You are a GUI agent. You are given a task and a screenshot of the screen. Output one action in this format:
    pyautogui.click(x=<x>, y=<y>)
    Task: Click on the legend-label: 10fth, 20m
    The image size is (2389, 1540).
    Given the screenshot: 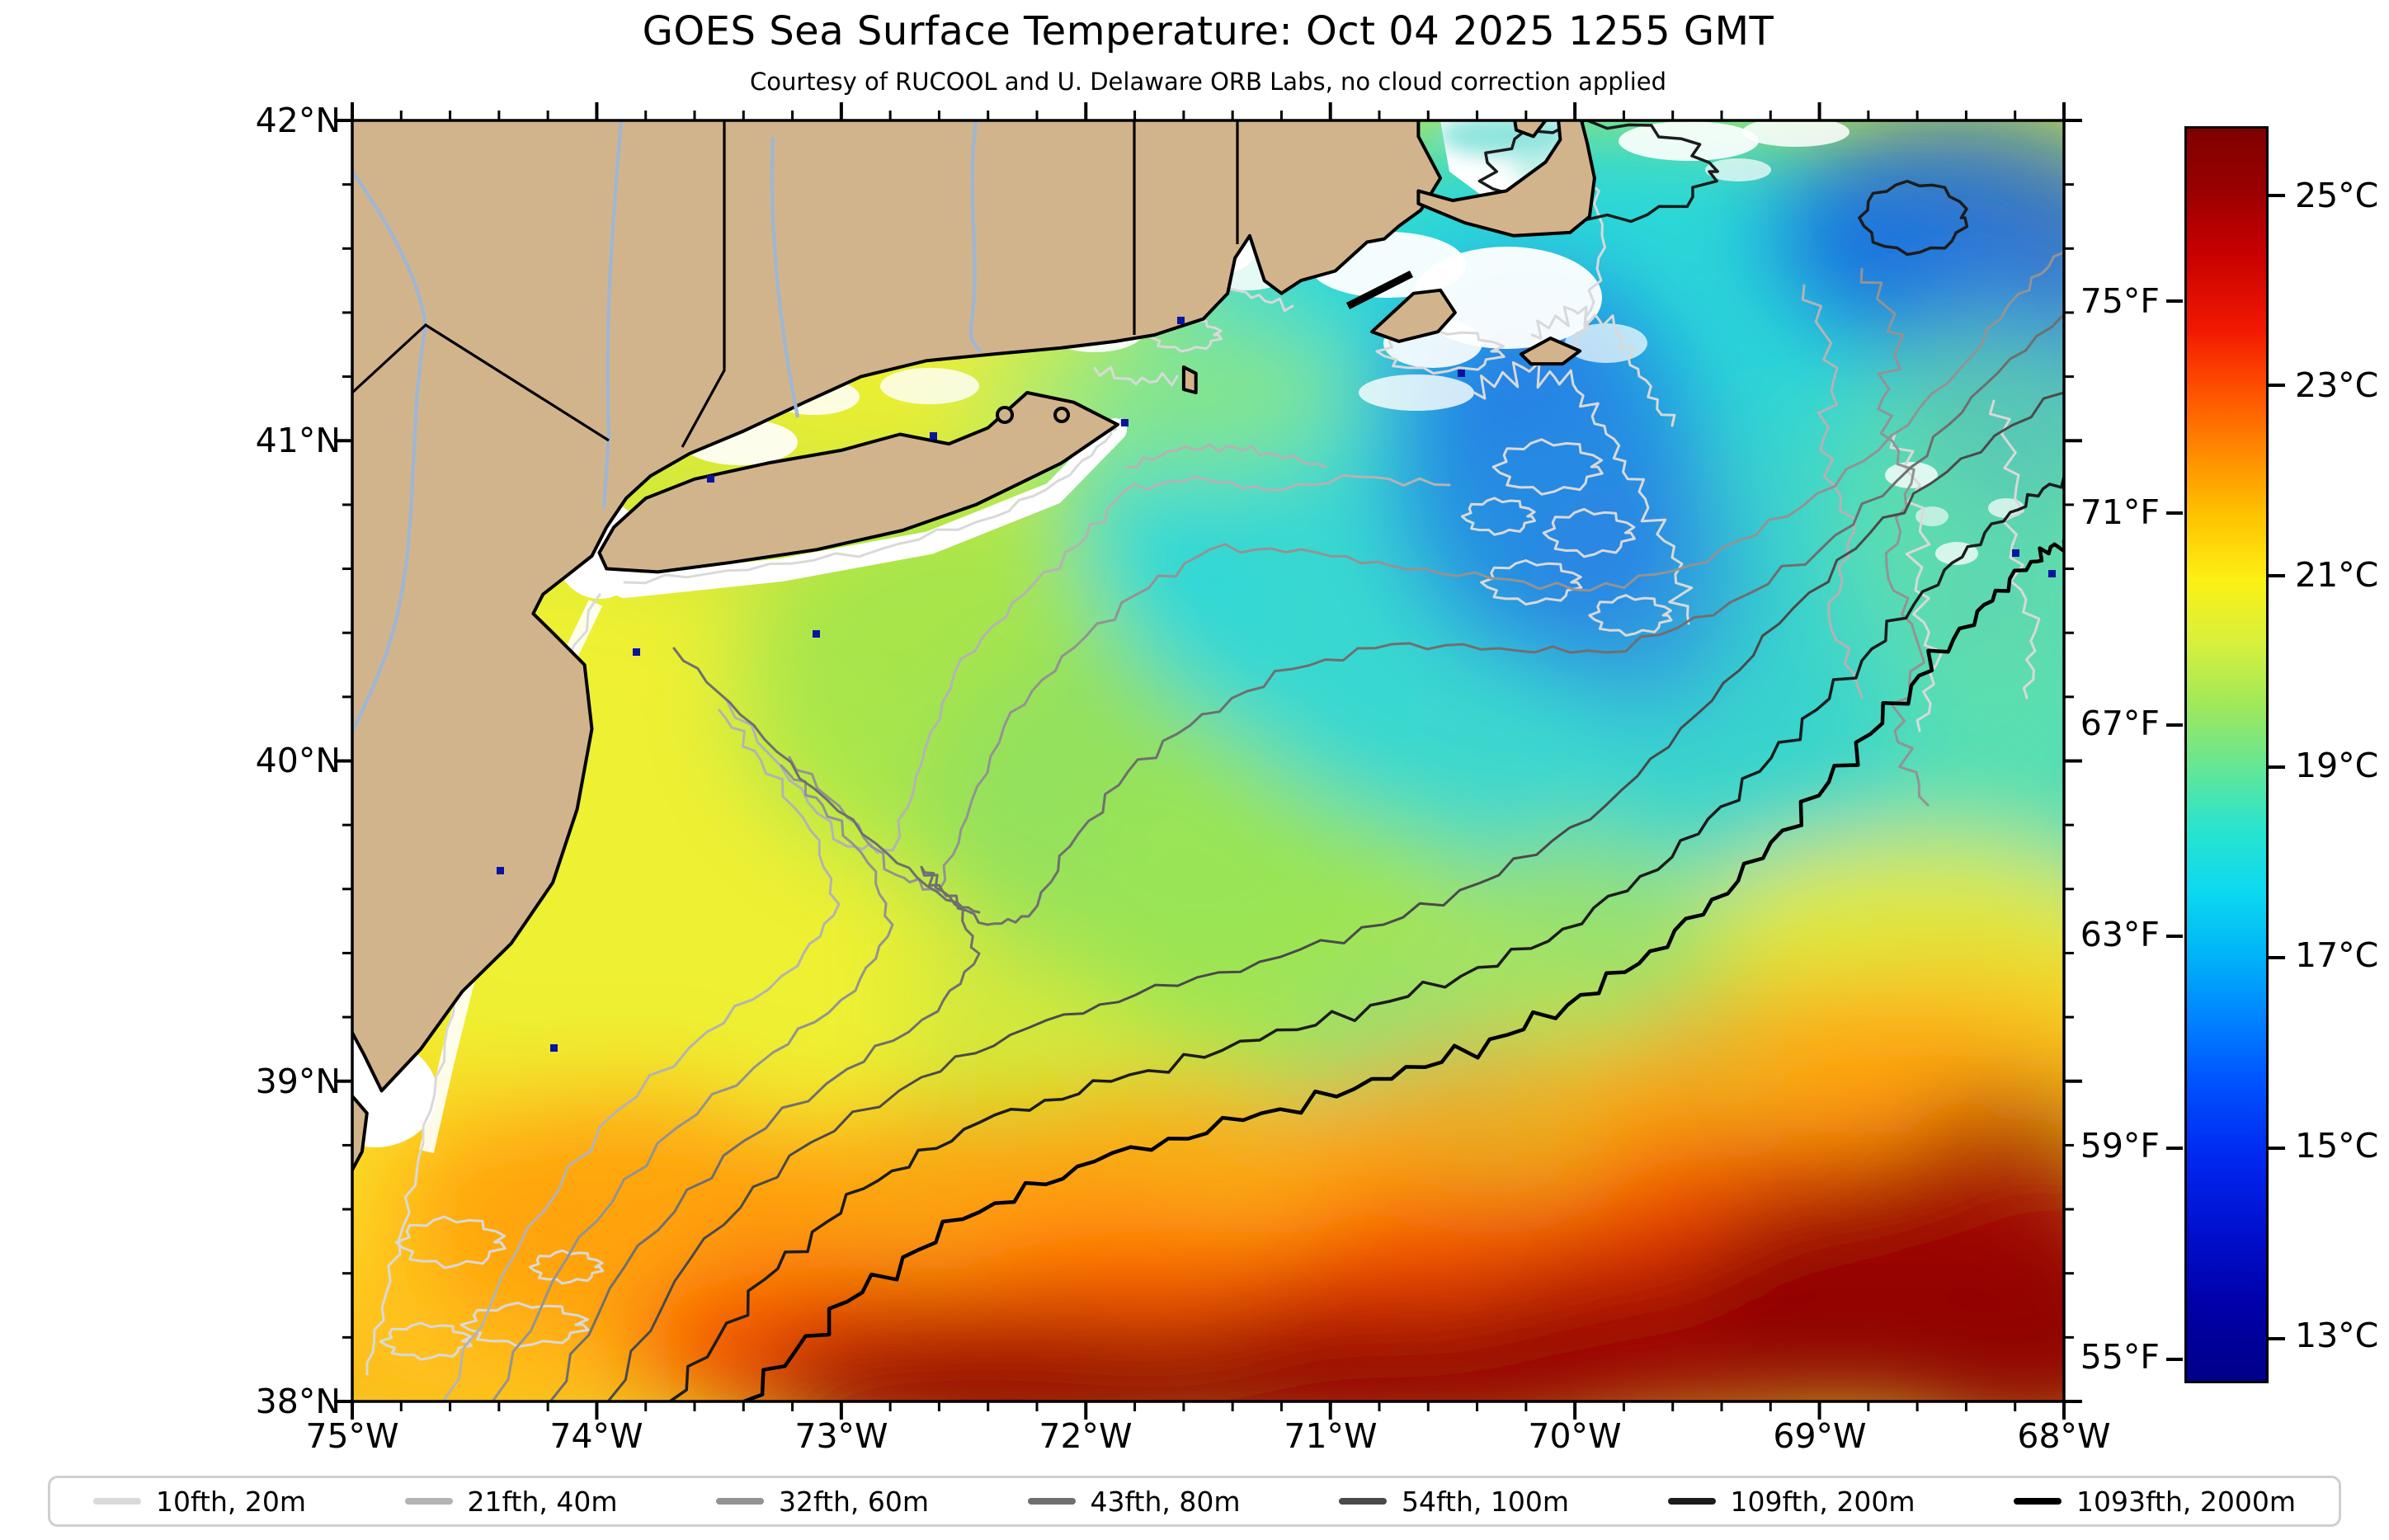 What is the action you would take?
    pyautogui.click(x=231, y=1501)
    